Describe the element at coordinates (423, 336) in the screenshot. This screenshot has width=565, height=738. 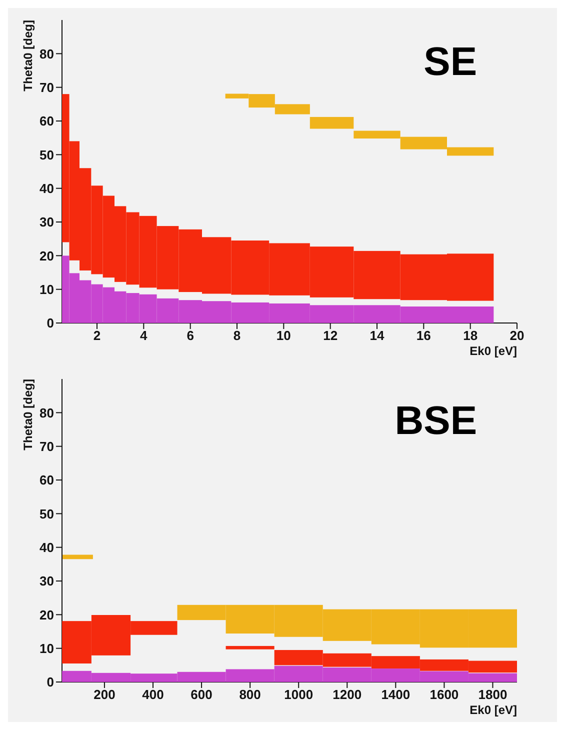
I see `x-tick-label: 16` at that location.